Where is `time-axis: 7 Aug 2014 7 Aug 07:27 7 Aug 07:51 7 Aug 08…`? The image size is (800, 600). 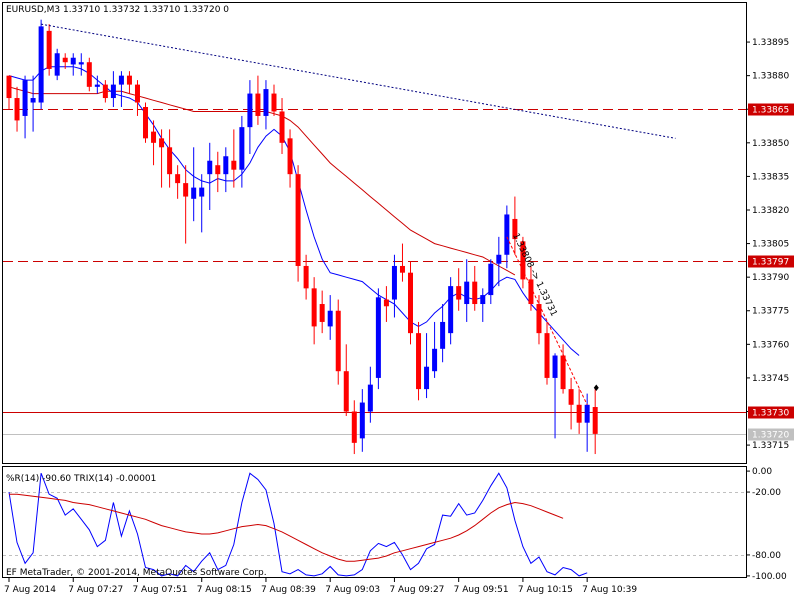 time-axis: 7 Aug 2014 7 Aug 07:27 7 Aug 07:51 7 Aug 08… is located at coordinates (320, 586).